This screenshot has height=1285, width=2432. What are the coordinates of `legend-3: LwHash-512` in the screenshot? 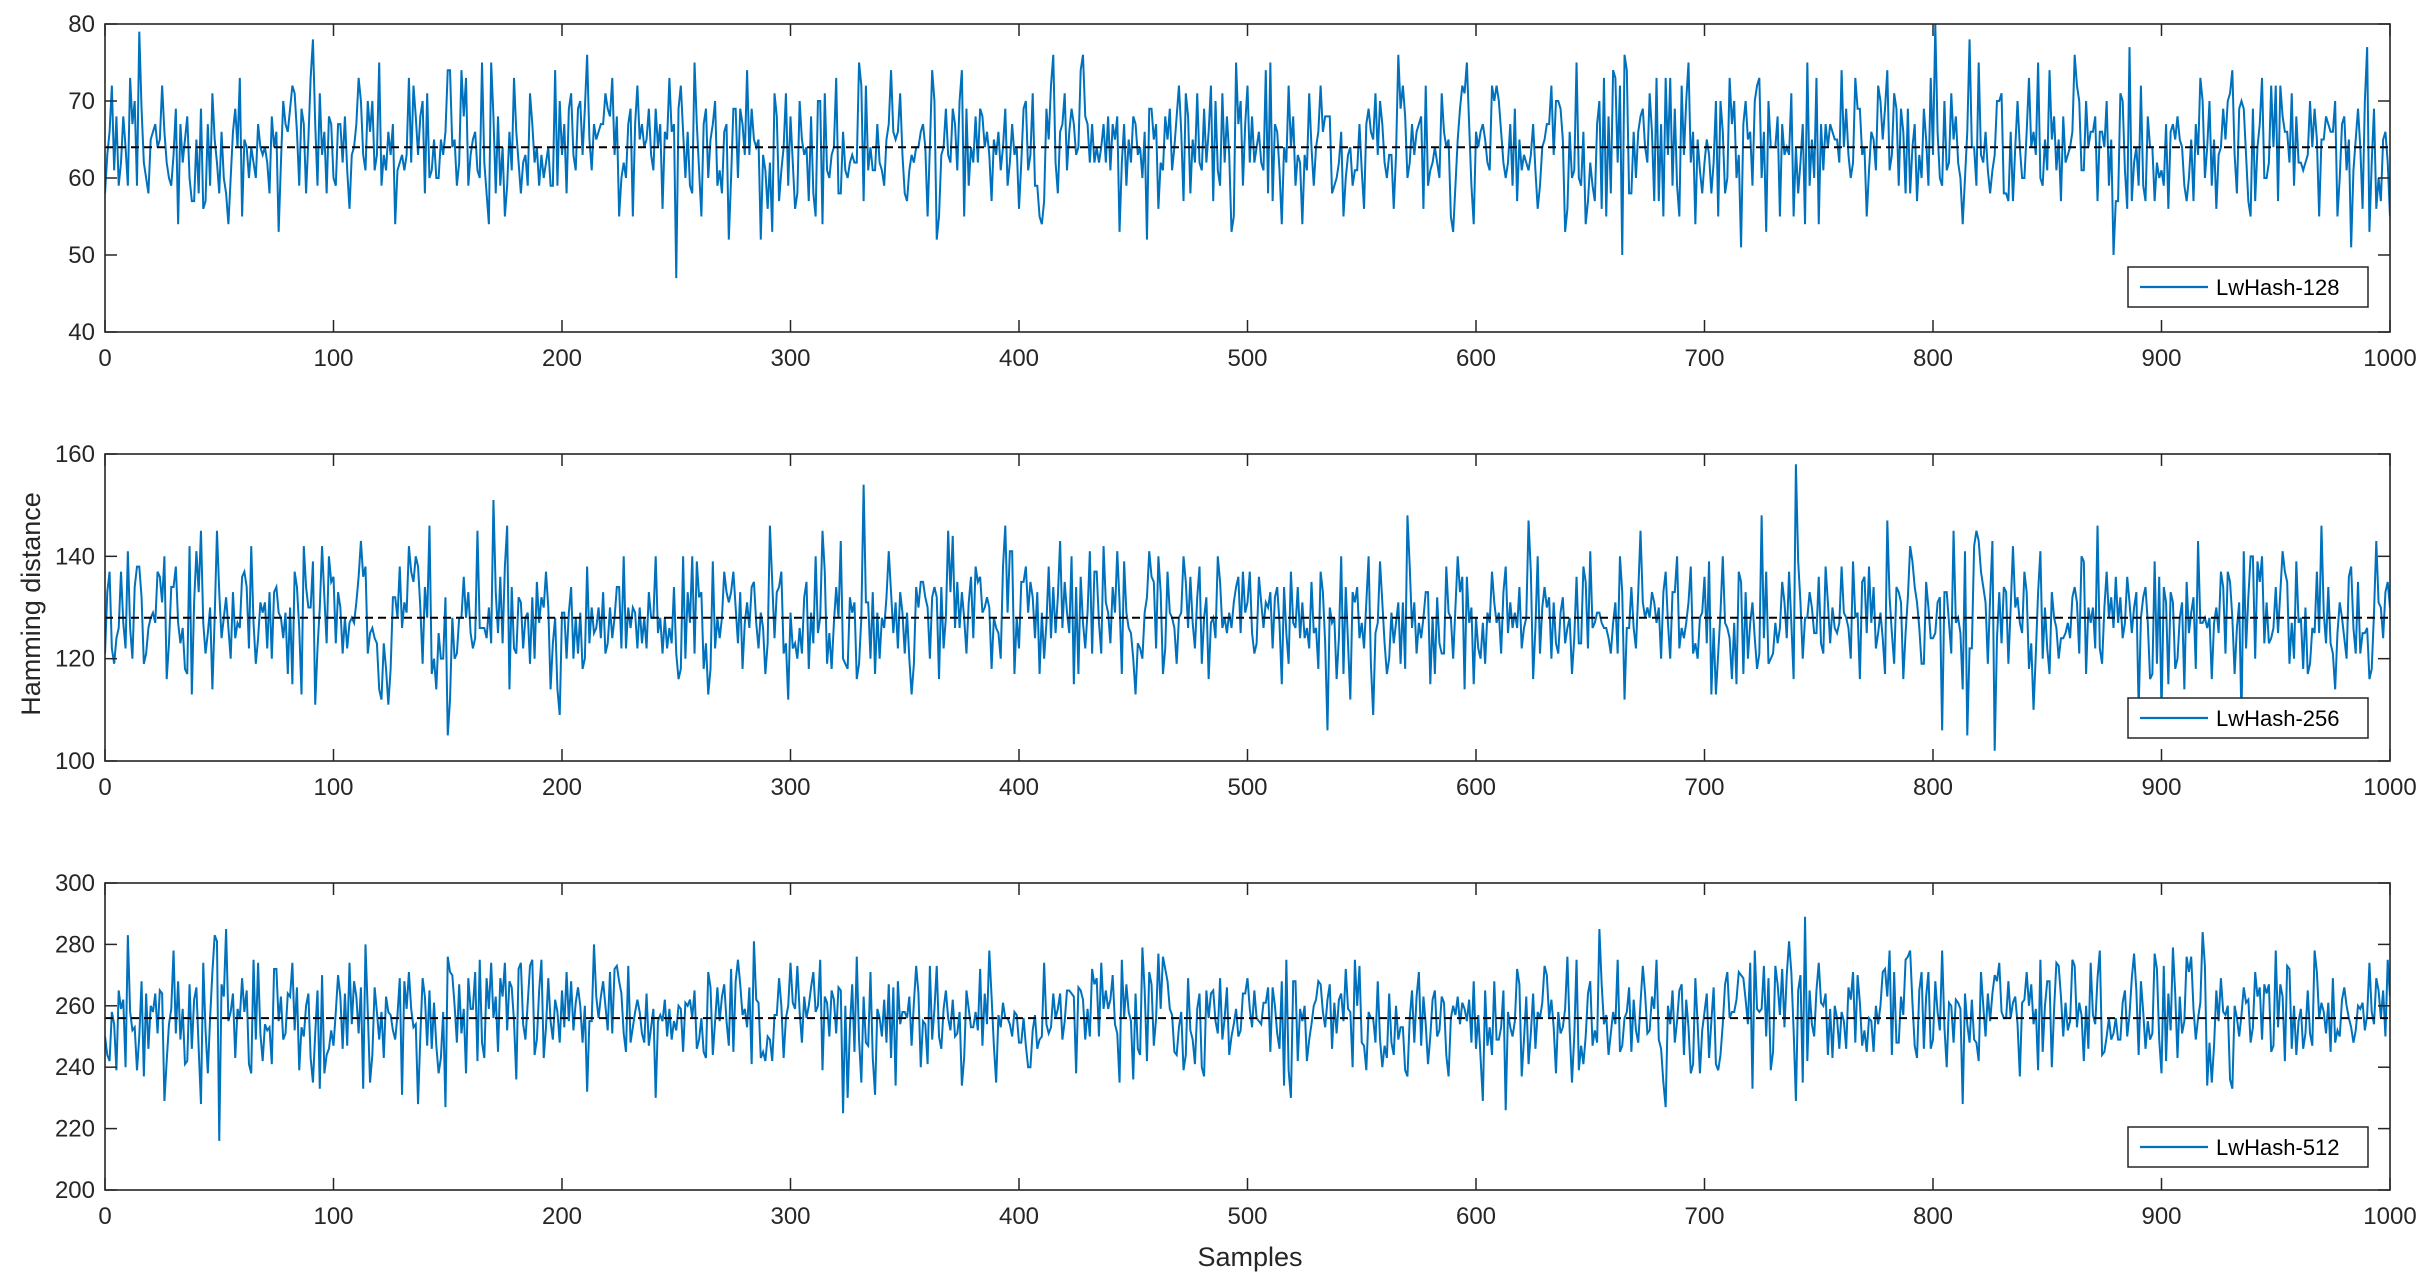 It's located at (2248, 1147).